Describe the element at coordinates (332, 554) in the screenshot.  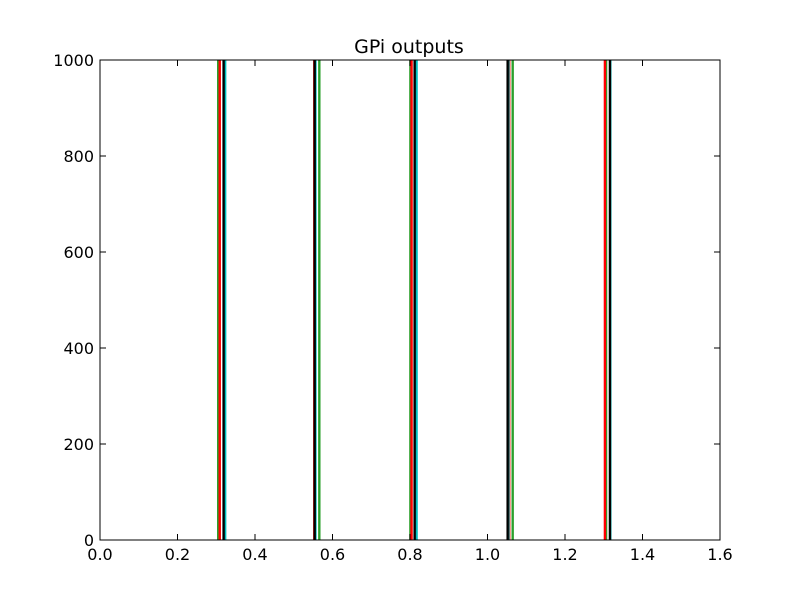
I see `x-tick-label: 0.6` at that location.